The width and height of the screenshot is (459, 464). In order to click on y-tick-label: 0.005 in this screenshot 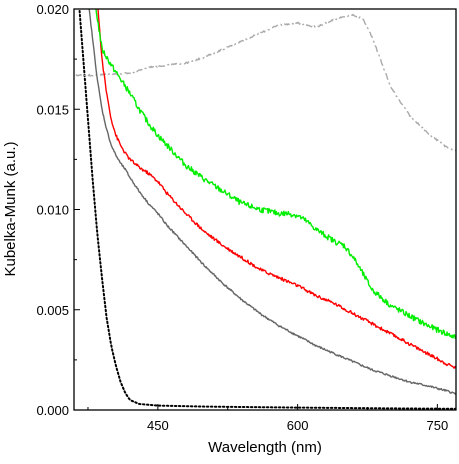, I will do `click(52, 310)`.